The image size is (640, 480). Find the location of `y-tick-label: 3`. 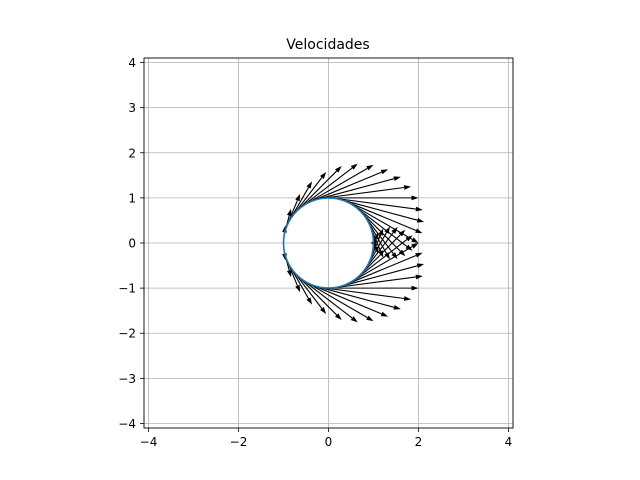

y-tick-label: 3 is located at coordinates (132, 108).